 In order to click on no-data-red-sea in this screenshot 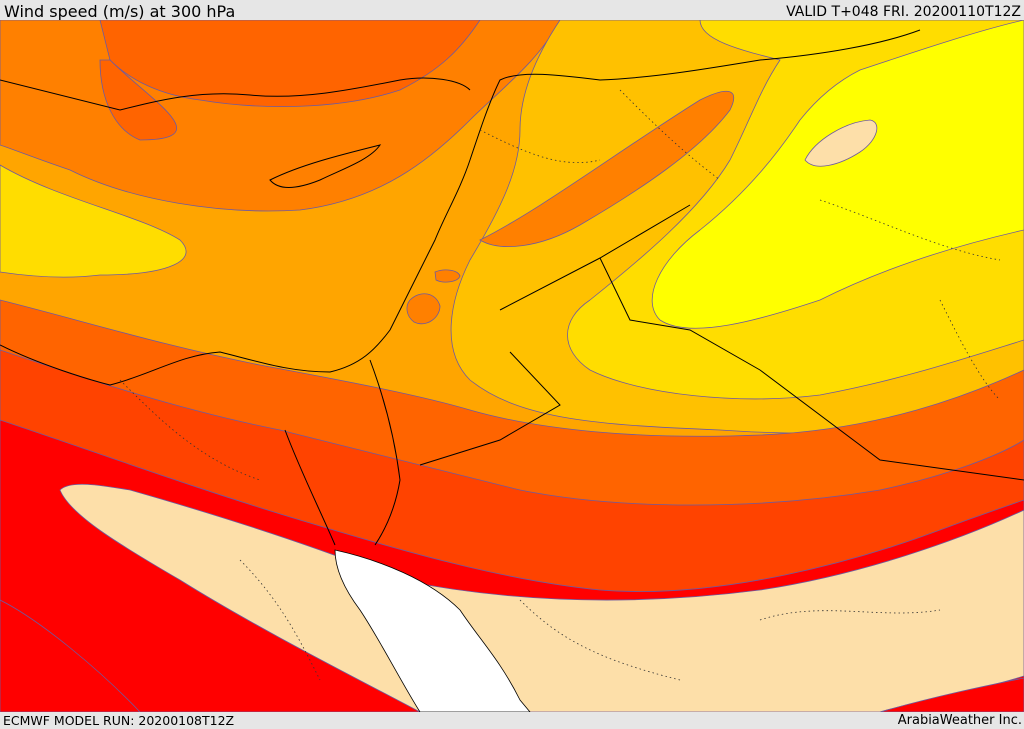, I will do `click(432, 630)`.